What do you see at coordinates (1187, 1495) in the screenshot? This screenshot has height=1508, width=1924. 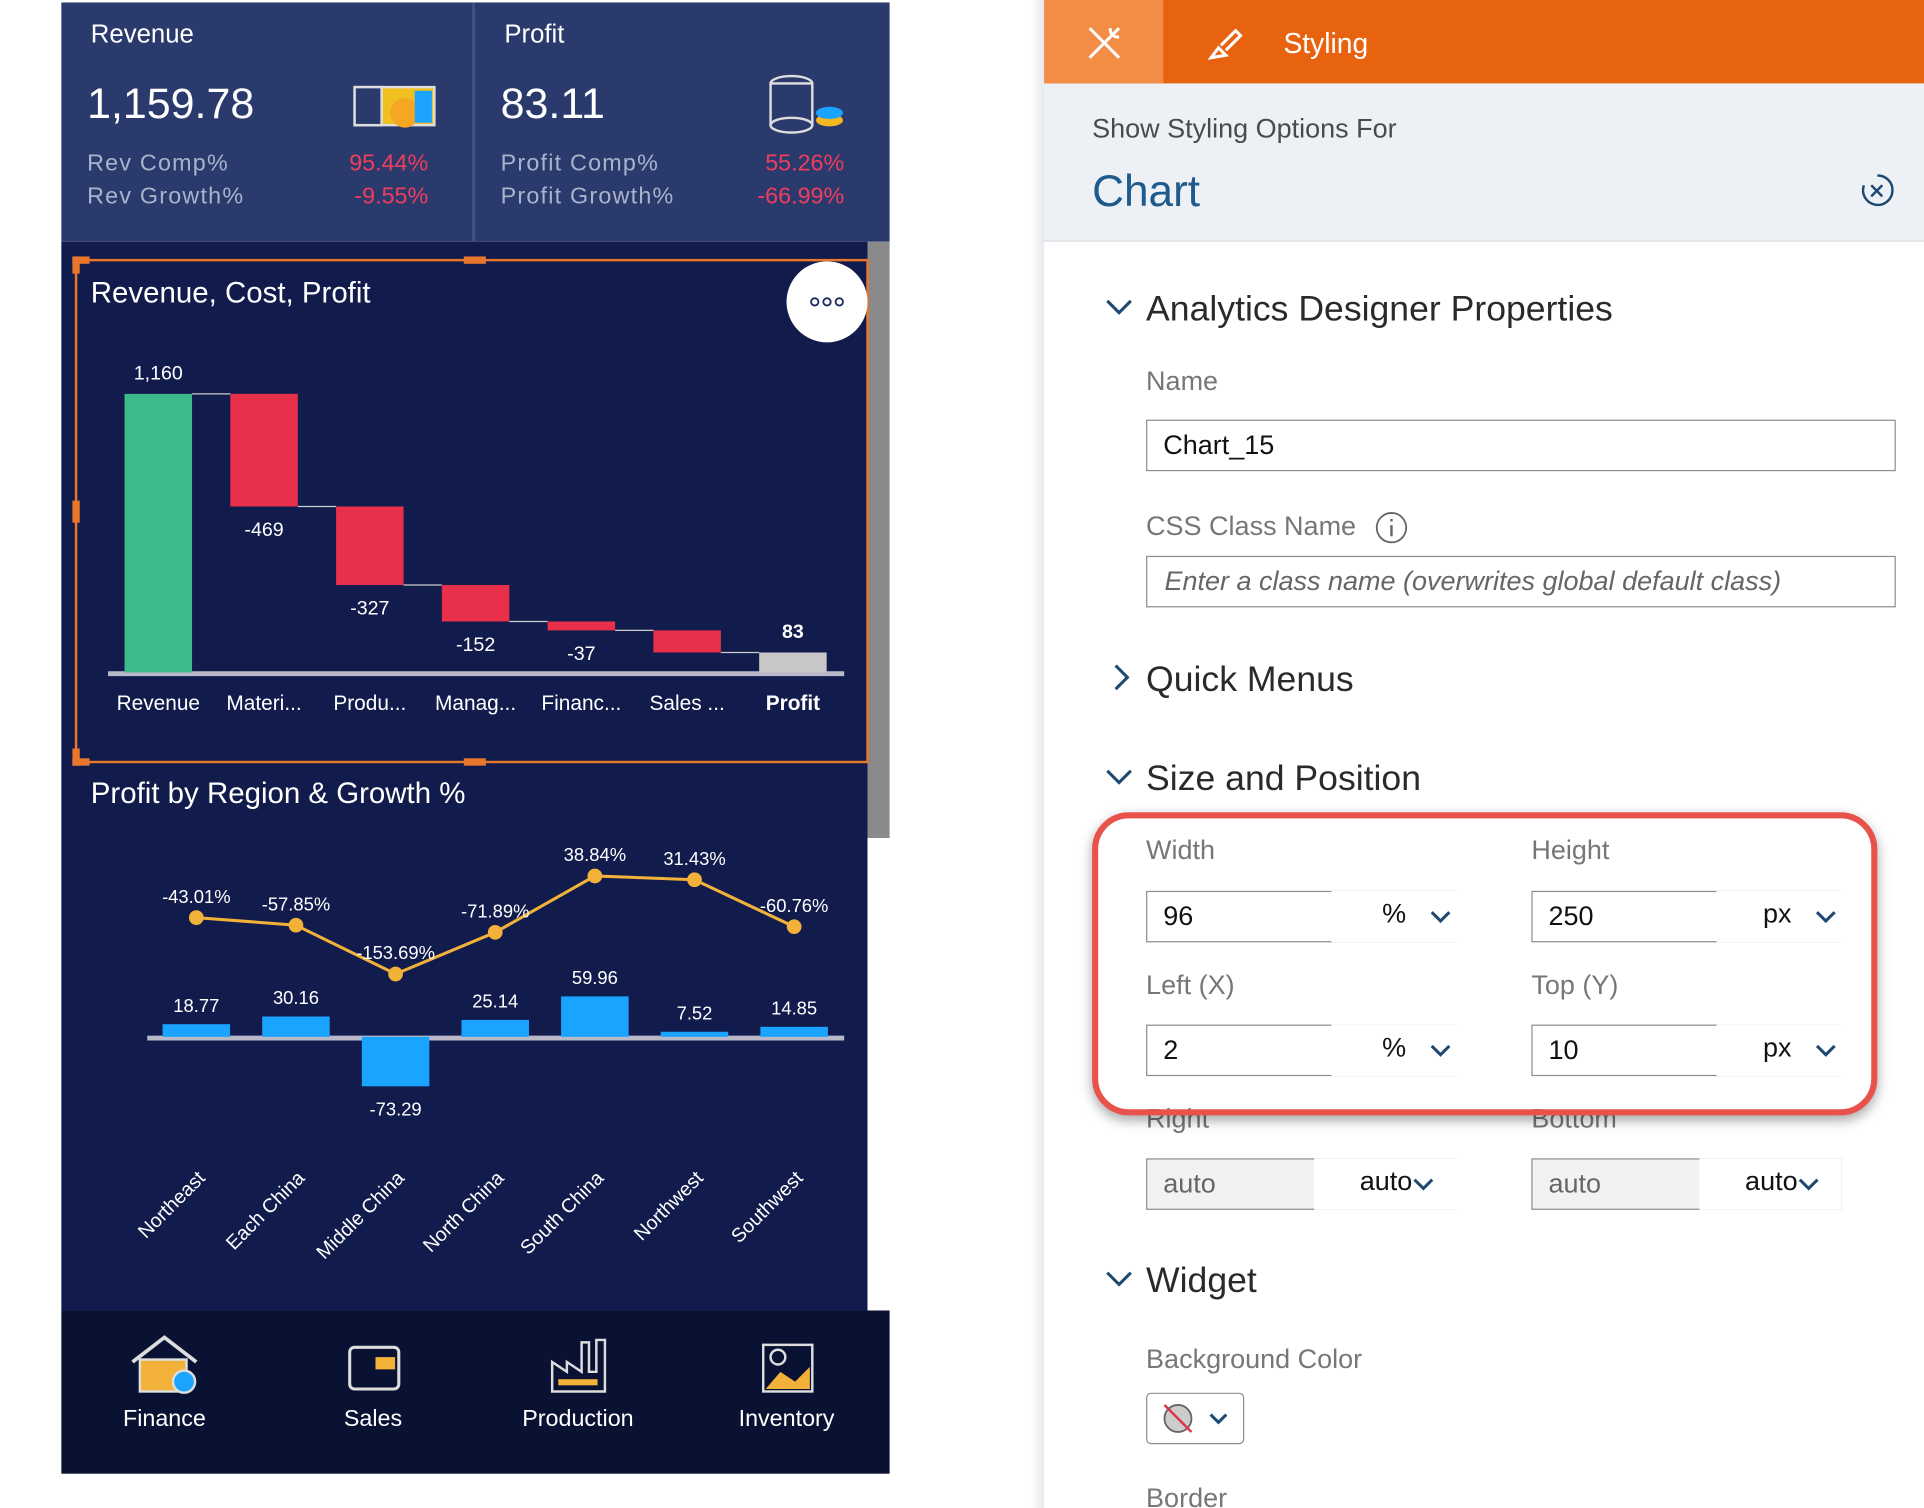 I see `field-label: Border` at bounding box center [1187, 1495].